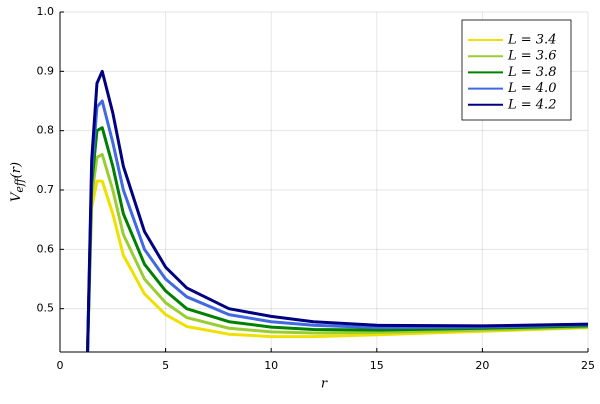 This screenshot has height=404, width=600. I want to click on legend-box, so click(516, 70).